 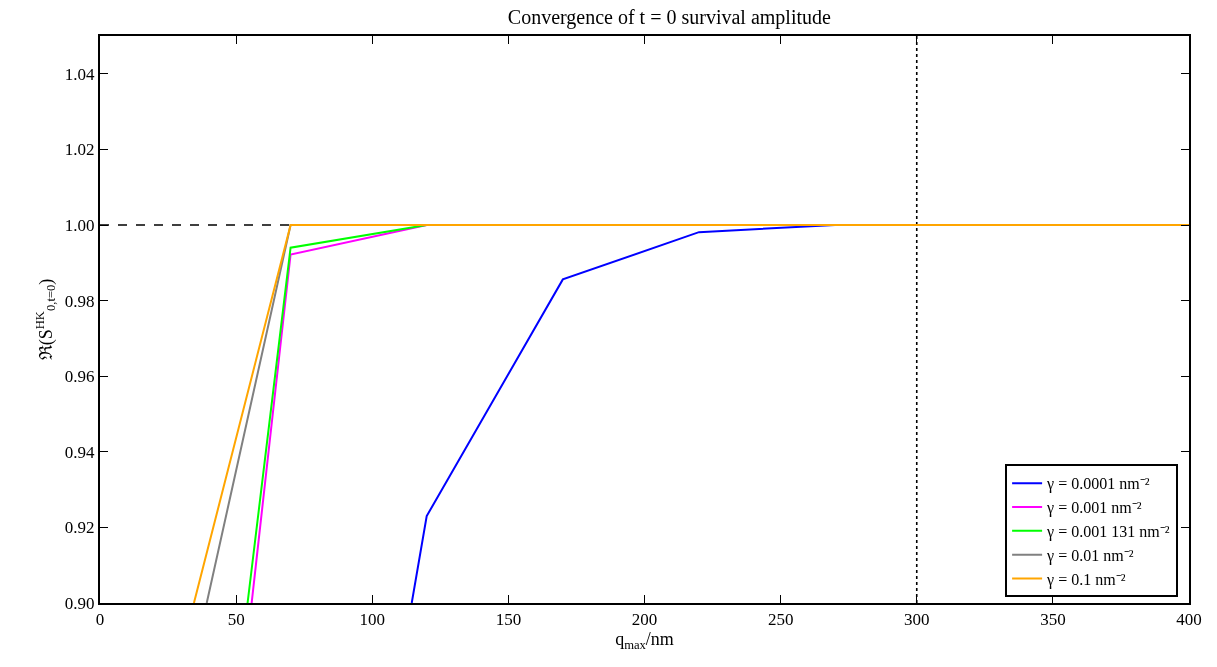 What do you see at coordinates (1094, 508) in the screenshot?
I see `legend-label: γ = 0.001 nm⁻²` at bounding box center [1094, 508].